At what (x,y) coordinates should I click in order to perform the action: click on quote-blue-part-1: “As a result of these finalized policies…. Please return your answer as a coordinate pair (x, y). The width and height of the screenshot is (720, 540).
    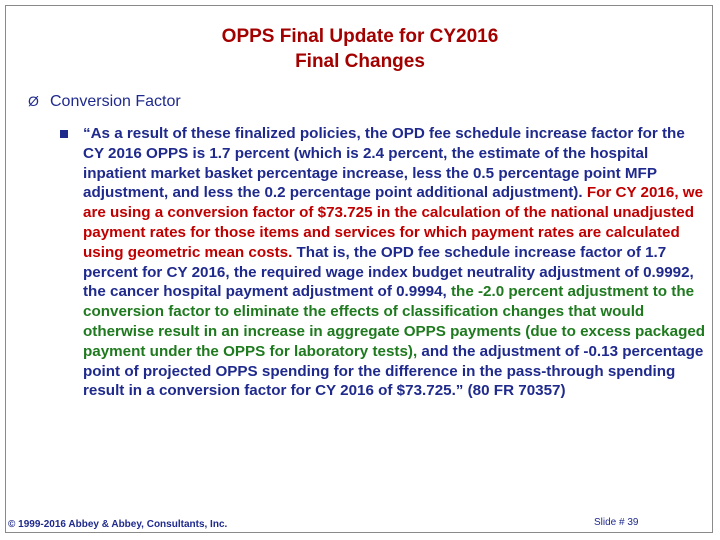
    Looking at the image, I should click on (384, 163).